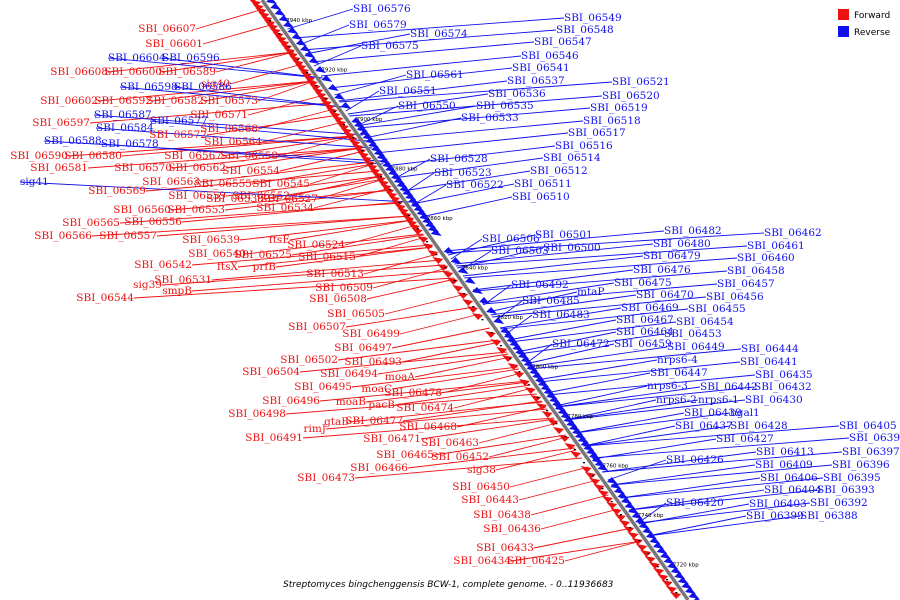  I want to click on reverse-gene-label: SBI_06483, so click(561, 315).